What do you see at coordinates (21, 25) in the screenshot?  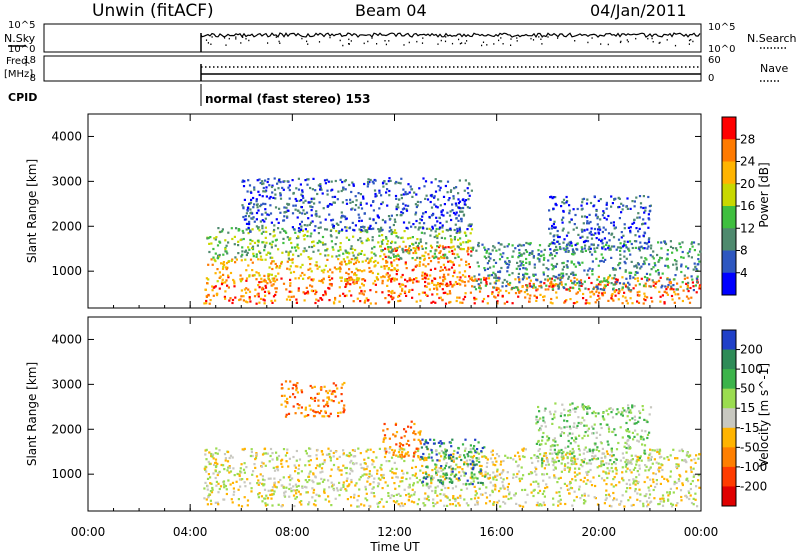 I see `nsky-tick-top: 10^5` at bounding box center [21, 25].